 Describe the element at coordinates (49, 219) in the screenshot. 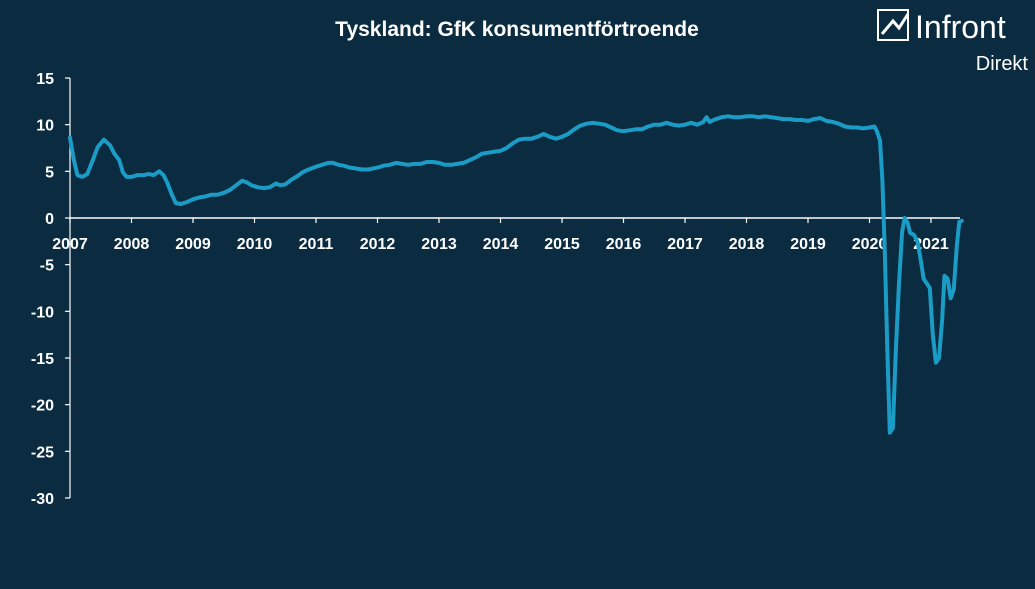

I see `y-tick-label: 0` at that location.